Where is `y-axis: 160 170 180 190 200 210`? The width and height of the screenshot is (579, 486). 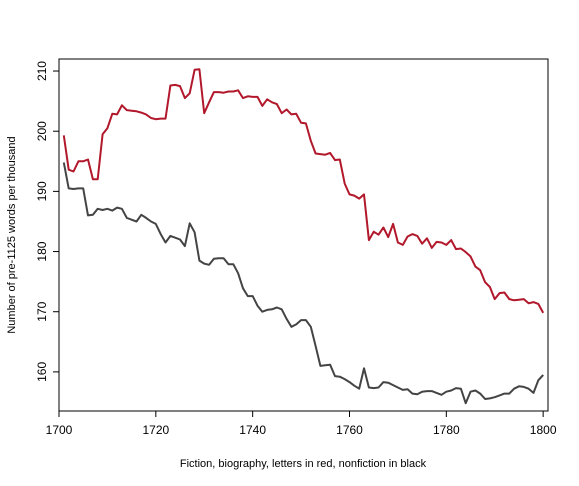 y-axis: 160 170 180 190 200 210 is located at coordinates (47, 221).